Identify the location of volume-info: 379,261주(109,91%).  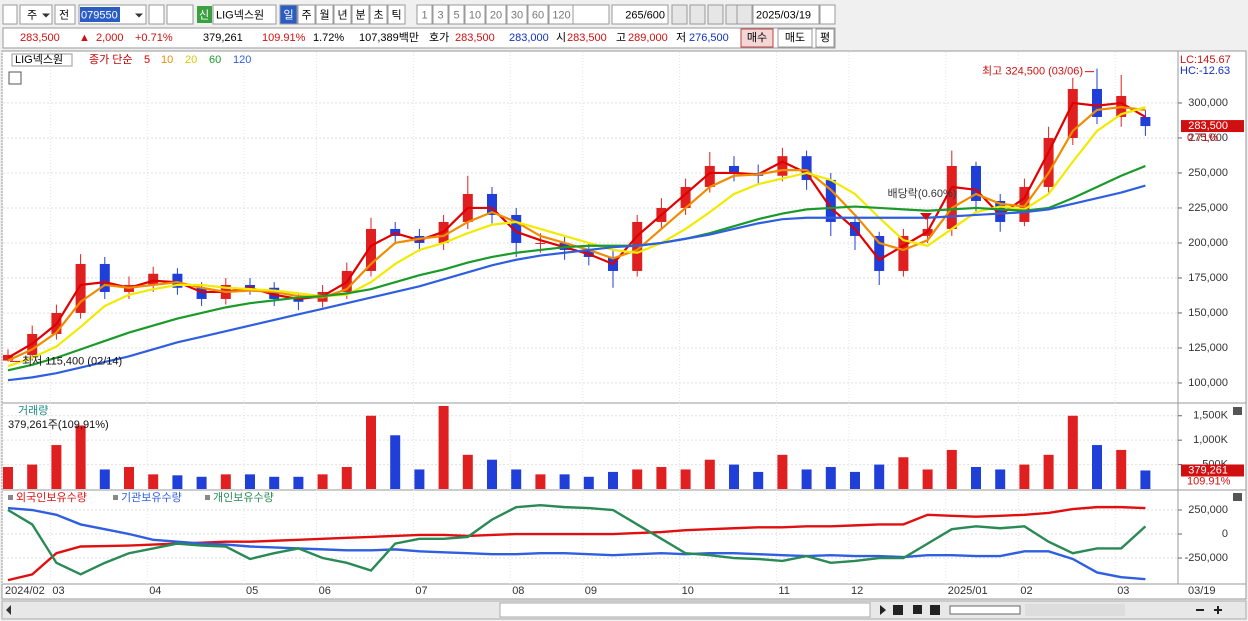
(58, 425).